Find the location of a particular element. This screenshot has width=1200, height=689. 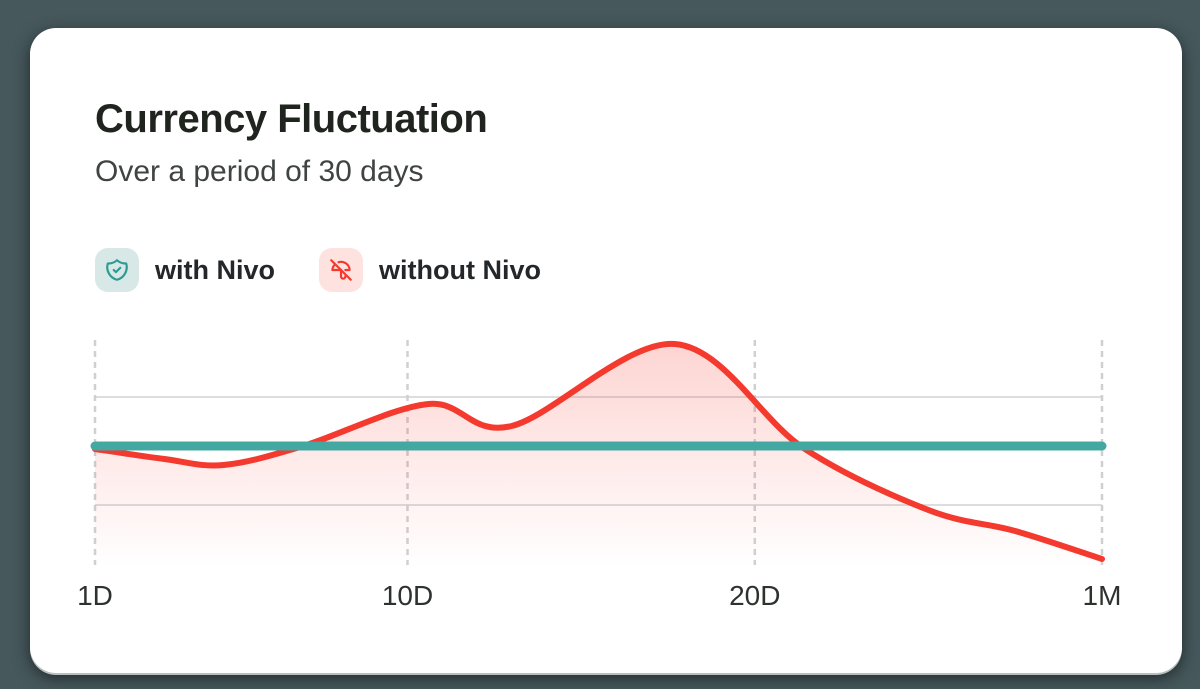

chart-legend: with Nivo without Nivo is located at coordinates (318, 270).